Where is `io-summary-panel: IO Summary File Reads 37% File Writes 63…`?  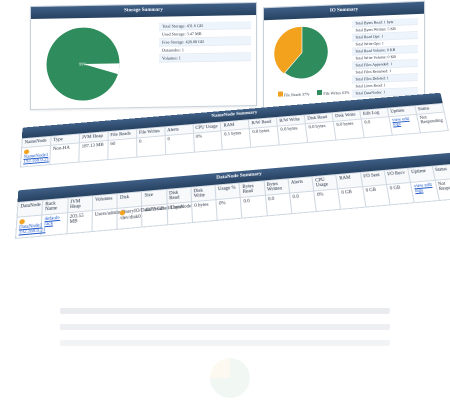
io-summary-panel: IO Summary File Reads 37% File Writes 63… is located at coordinates (344, 55).